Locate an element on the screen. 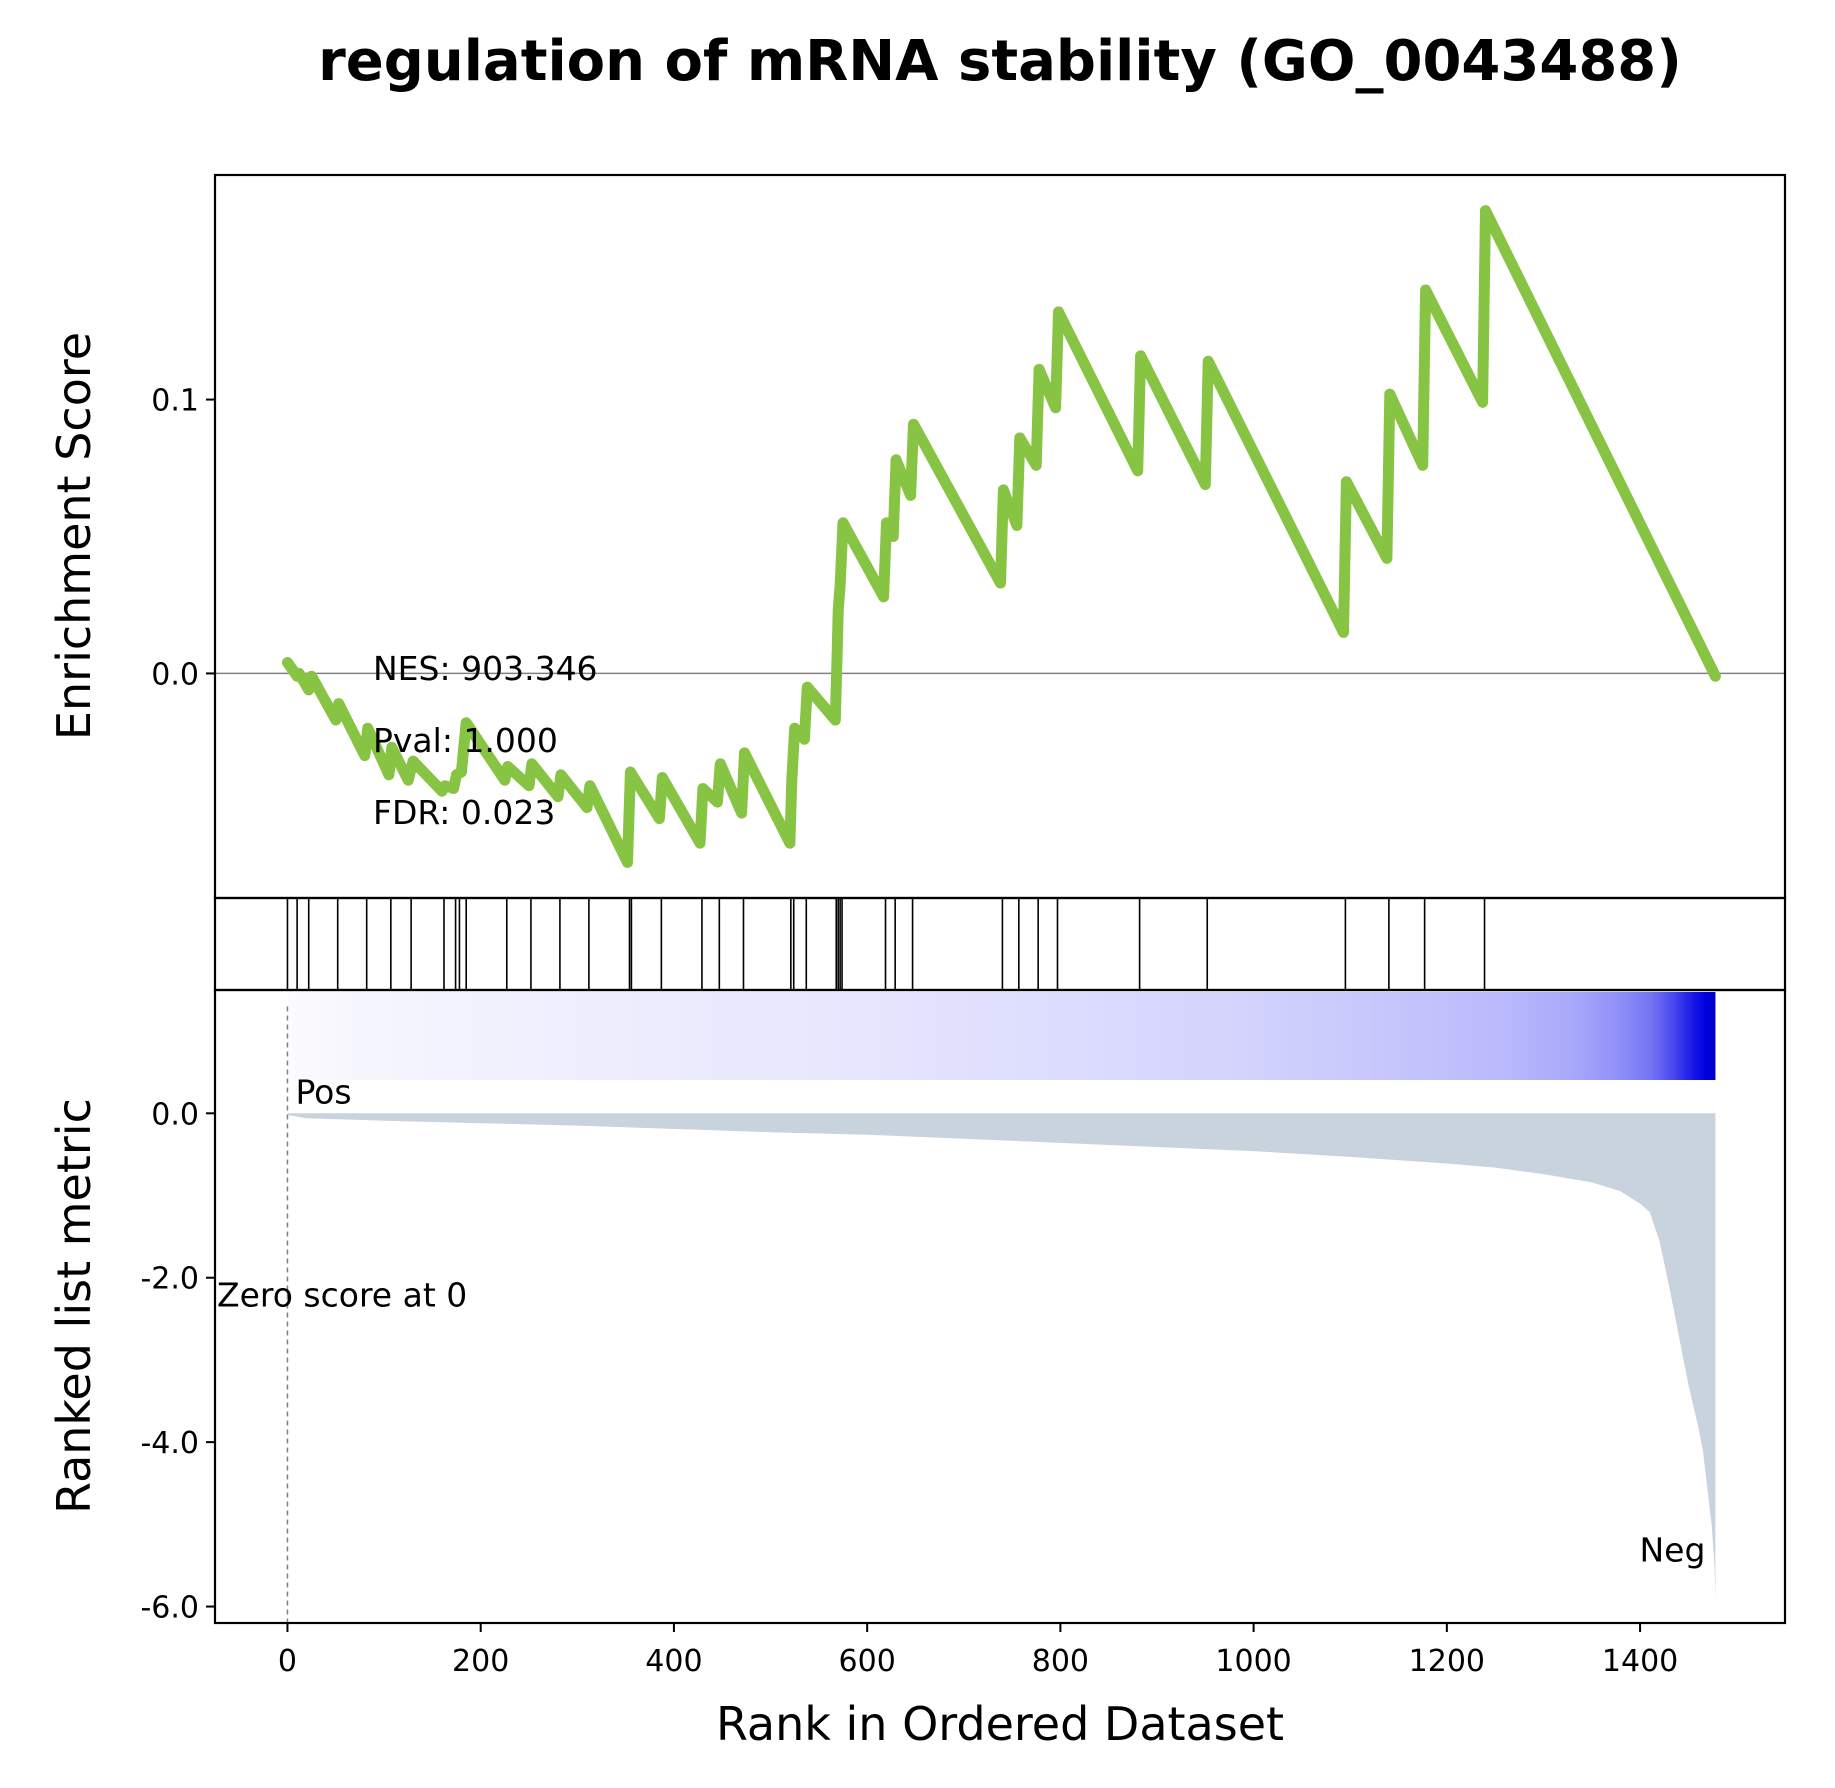 The height and width of the screenshot is (1788, 1835). hits-axes-frame is located at coordinates (1000, 944).